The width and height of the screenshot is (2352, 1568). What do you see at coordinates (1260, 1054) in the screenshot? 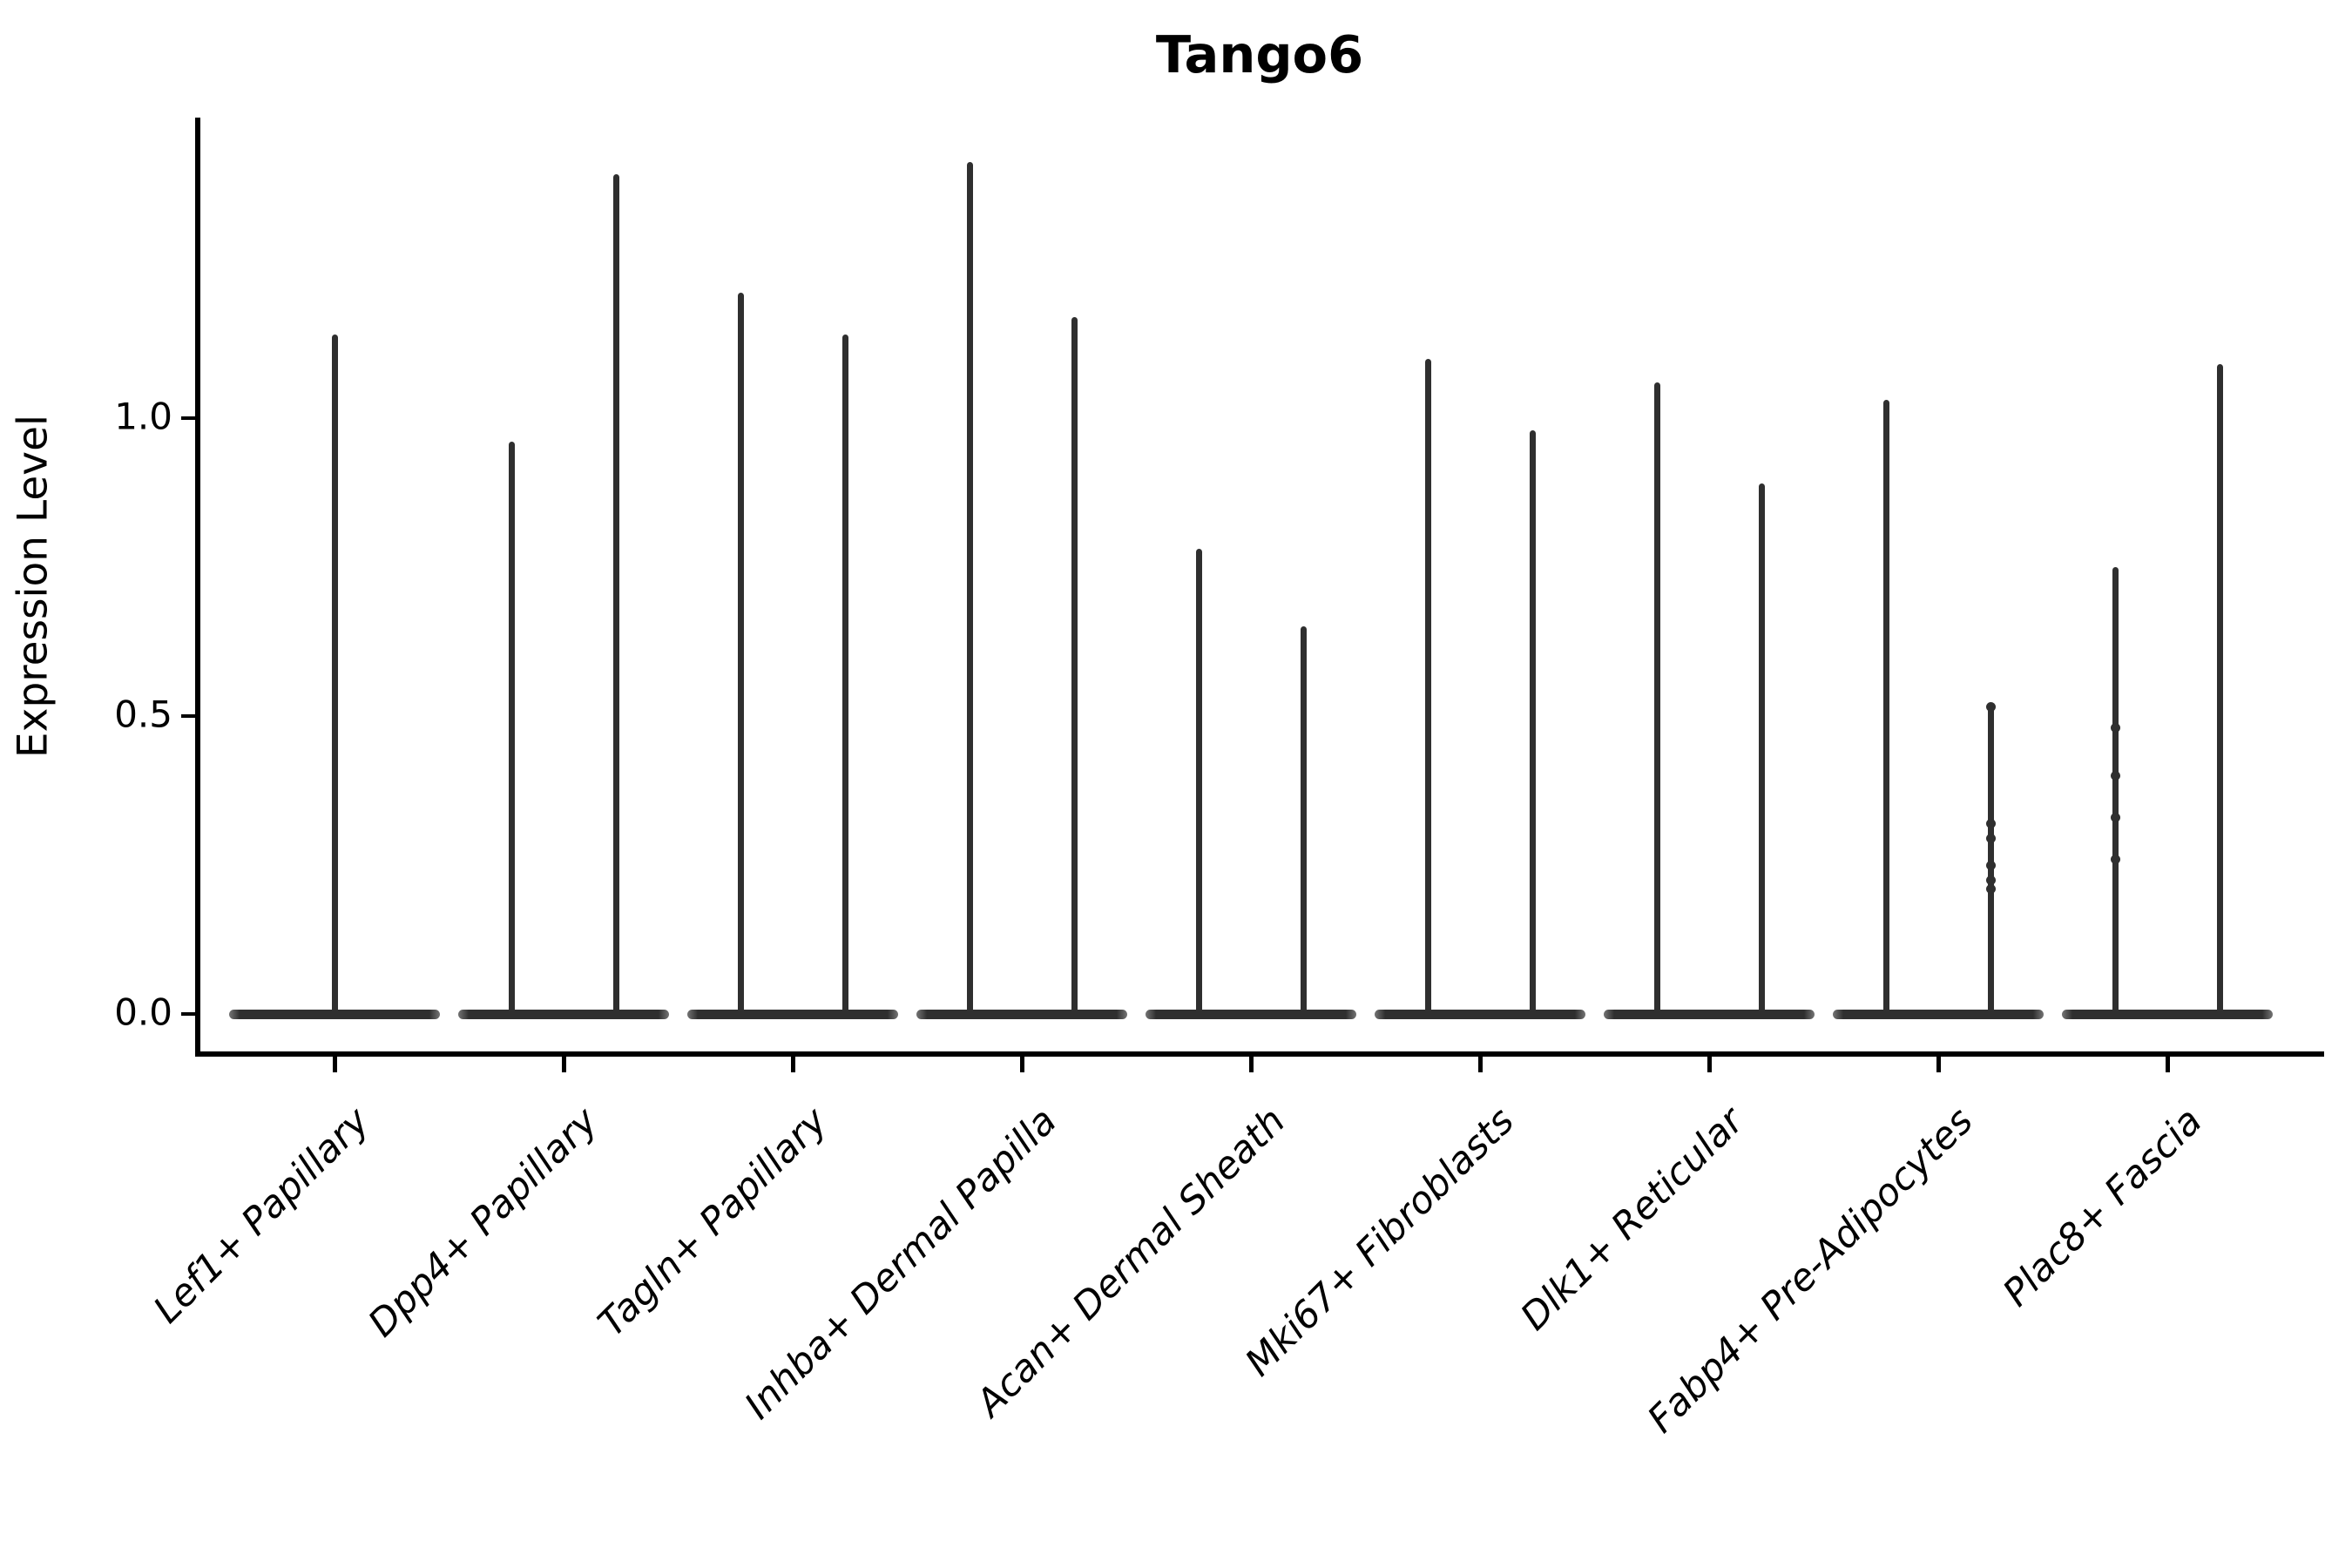
I see `x-axis-spine` at bounding box center [1260, 1054].